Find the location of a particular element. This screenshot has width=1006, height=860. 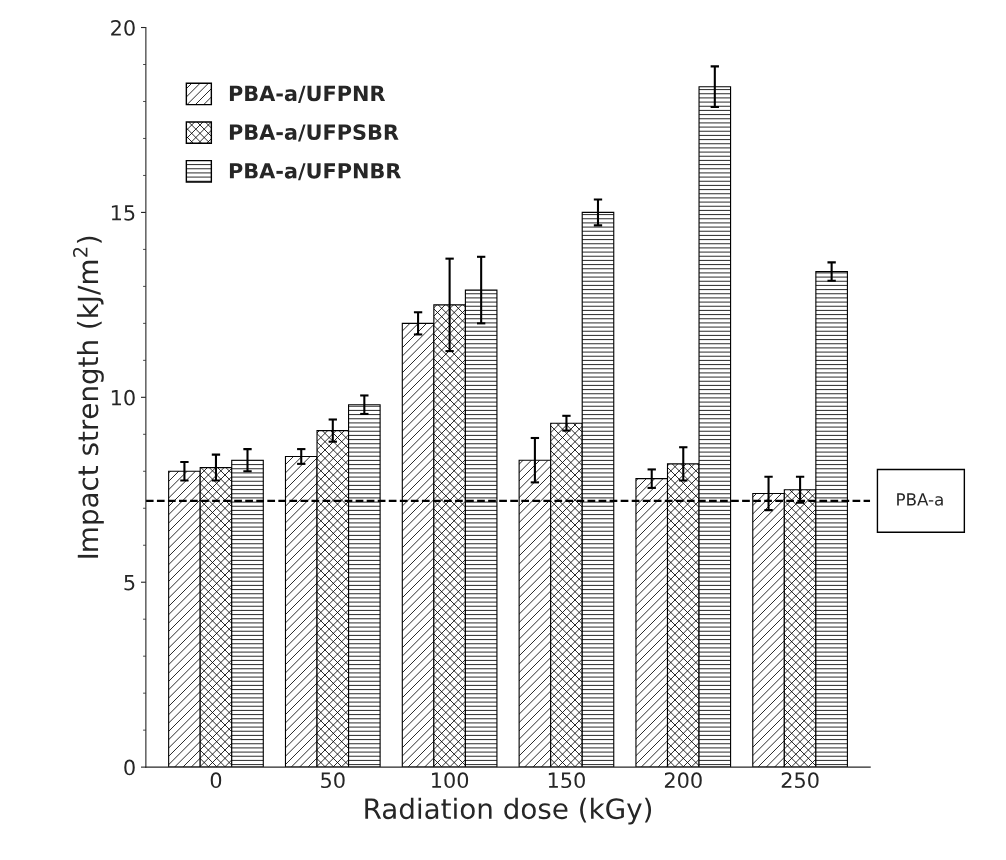

x-tick-label: 100 is located at coordinates (450, 780).